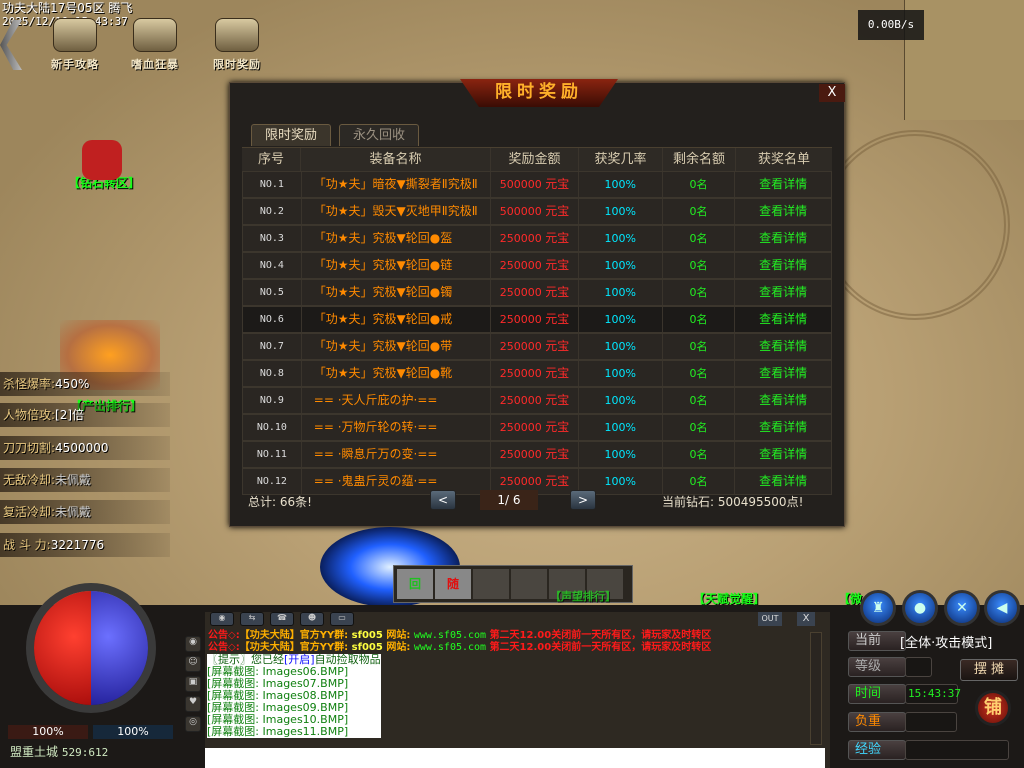  Describe the element at coordinates (877, 667) in the screenshot. I see `level-label: 等级` at that location.